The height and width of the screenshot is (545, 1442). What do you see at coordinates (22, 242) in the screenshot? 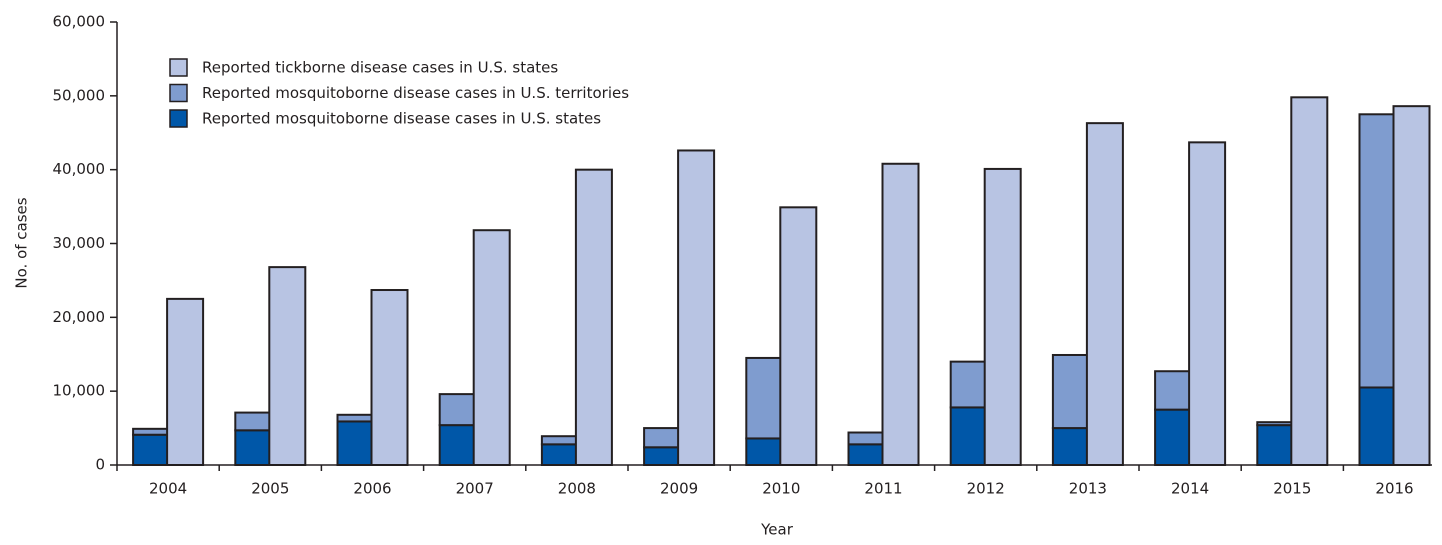
I see `y-axis-label: No. of cases` at bounding box center [22, 242].